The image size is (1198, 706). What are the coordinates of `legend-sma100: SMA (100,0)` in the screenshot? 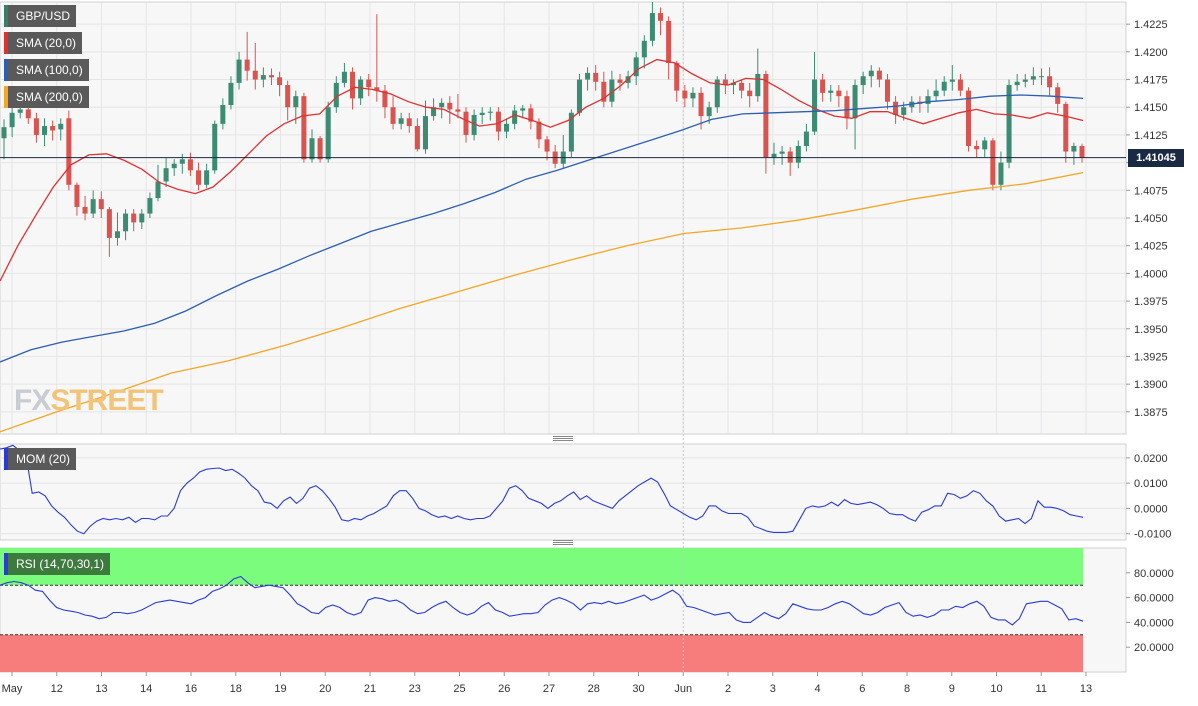 It's located at (46, 70).